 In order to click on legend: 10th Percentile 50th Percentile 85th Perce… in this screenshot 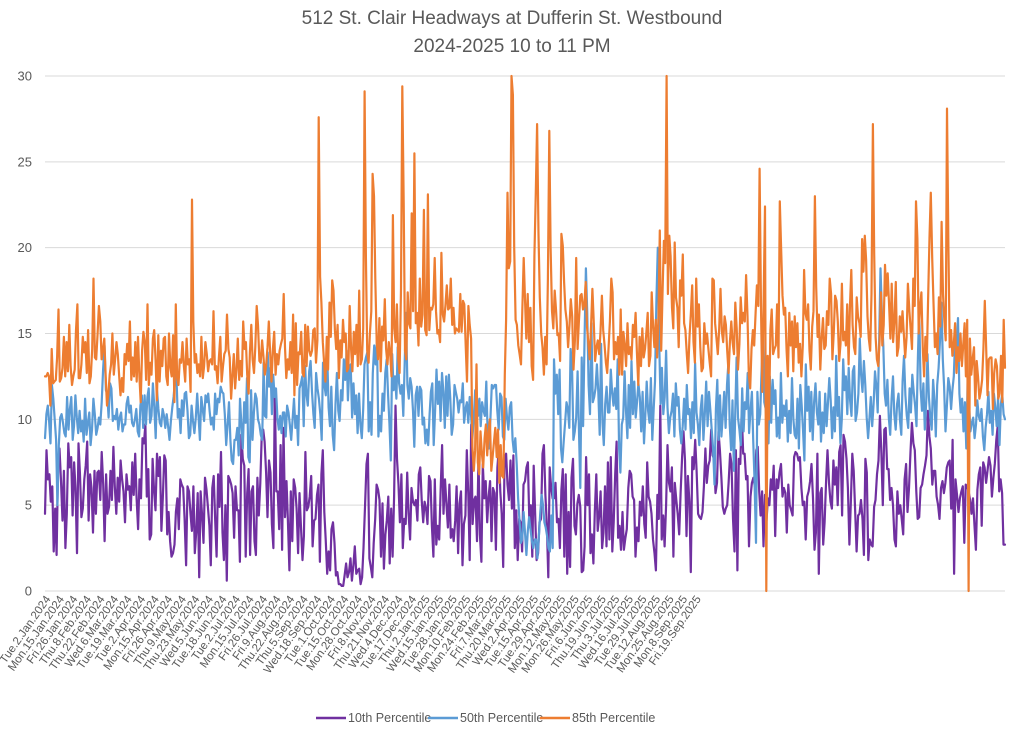, I will do `click(485, 718)`.